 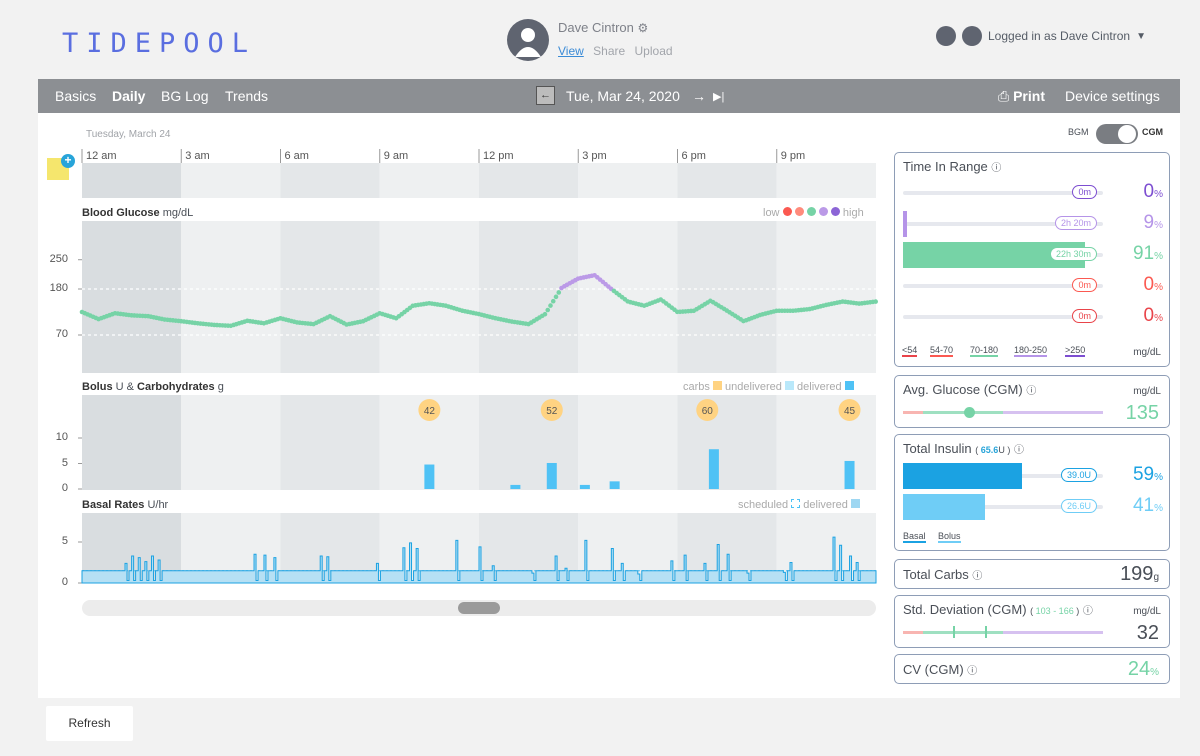 What do you see at coordinates (129, 96) in the screenshot?
I see `tab-daily: Daily` at bounding box center [129, 96].